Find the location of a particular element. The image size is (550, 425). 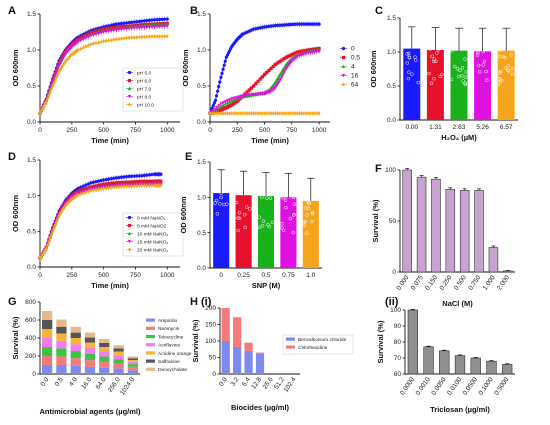

x-tick-label: 1.0 is located at coordinates (310, 275).